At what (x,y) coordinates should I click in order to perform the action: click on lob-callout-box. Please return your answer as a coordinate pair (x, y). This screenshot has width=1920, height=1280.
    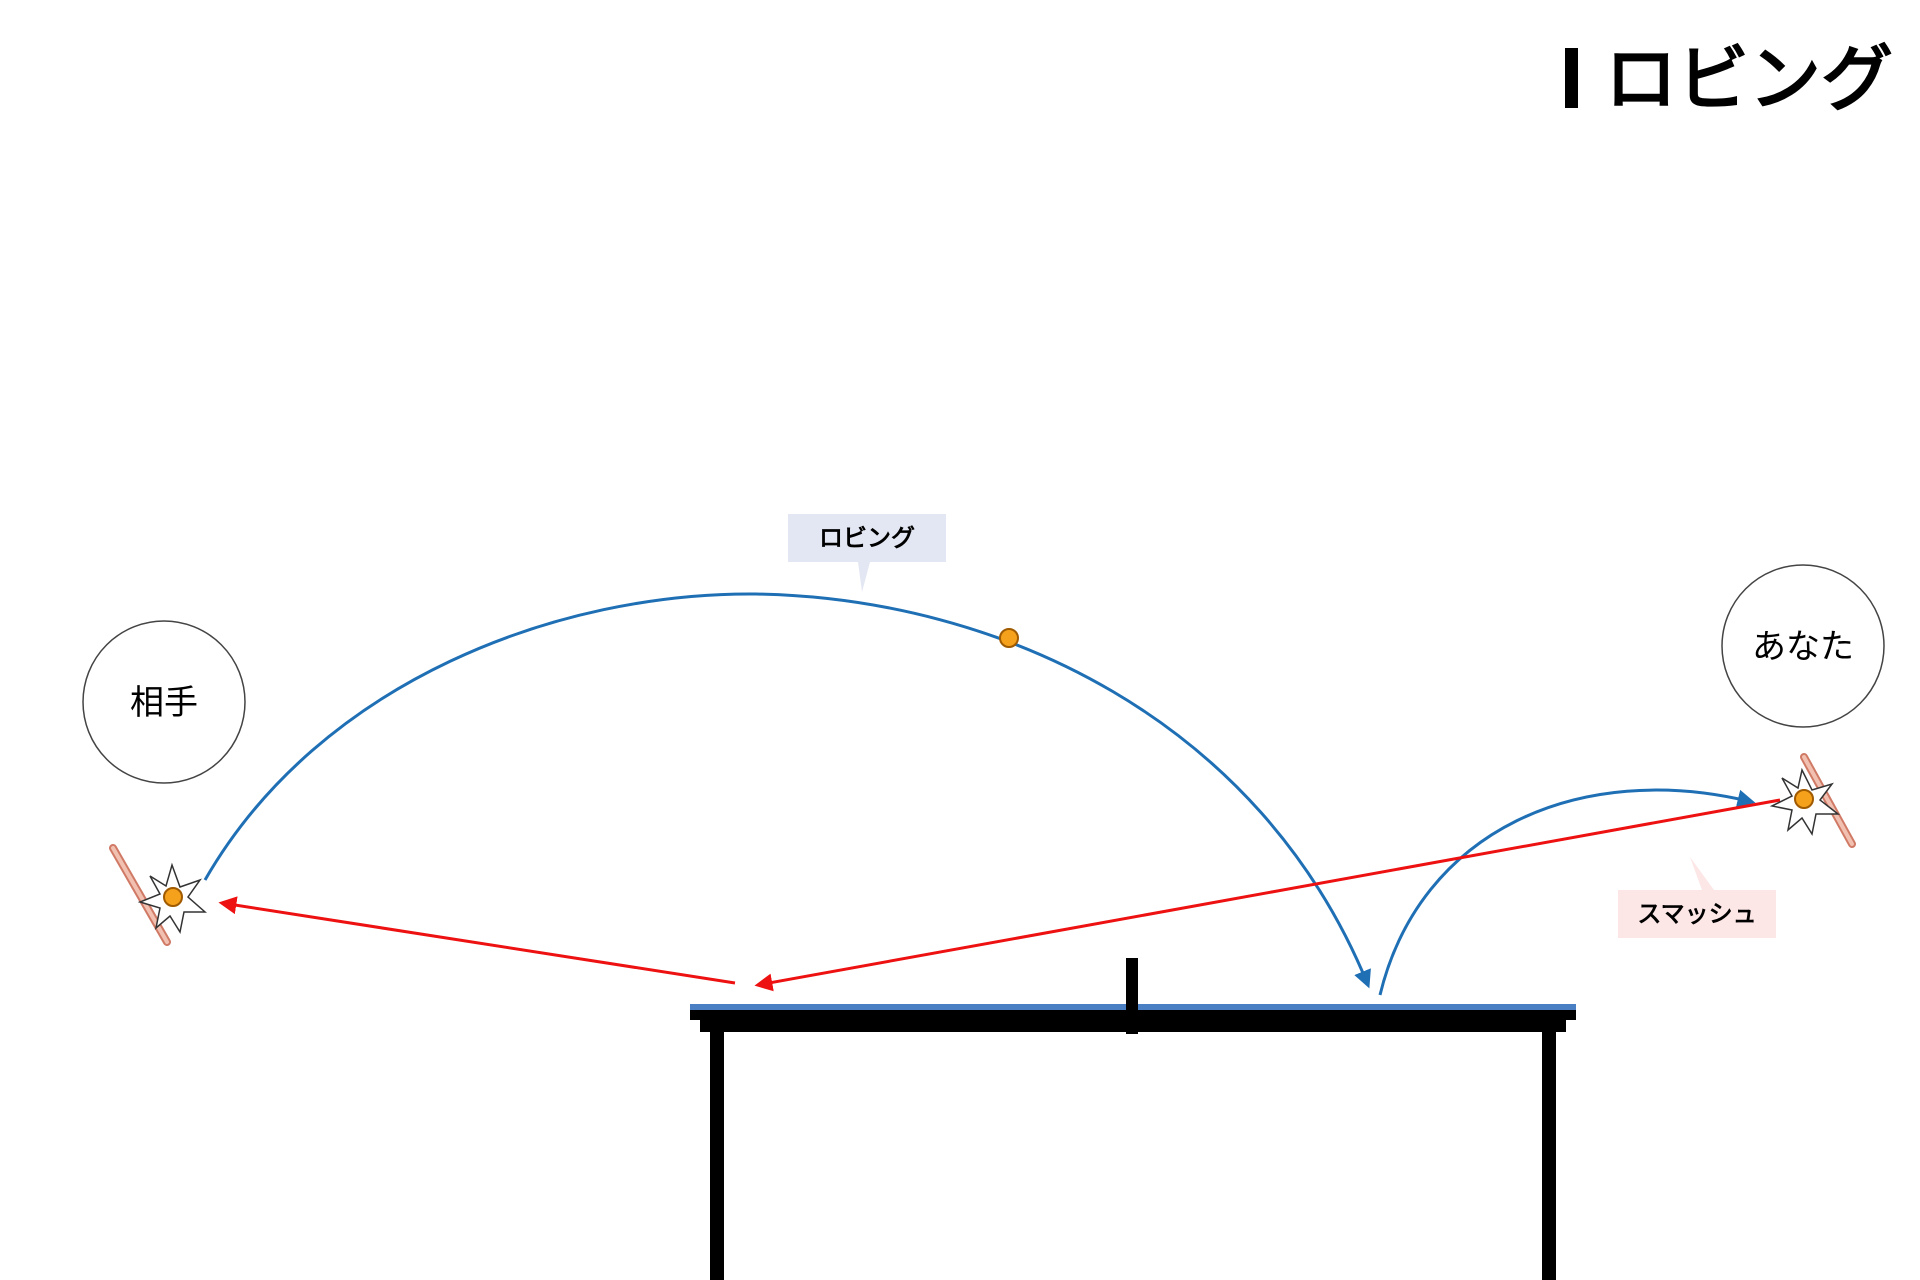
    Looking at the image, I should click on (867, 538).